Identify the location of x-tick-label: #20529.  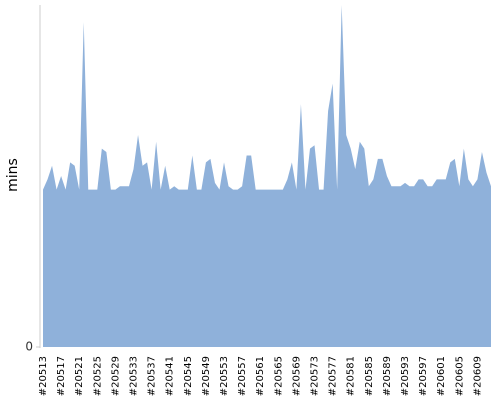
(115, 376).